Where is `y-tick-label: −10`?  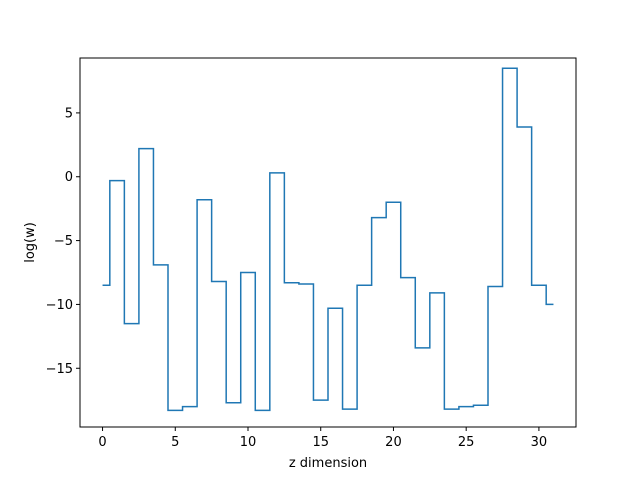 y-tick-label: −10 is located at coordinates (59, 305).